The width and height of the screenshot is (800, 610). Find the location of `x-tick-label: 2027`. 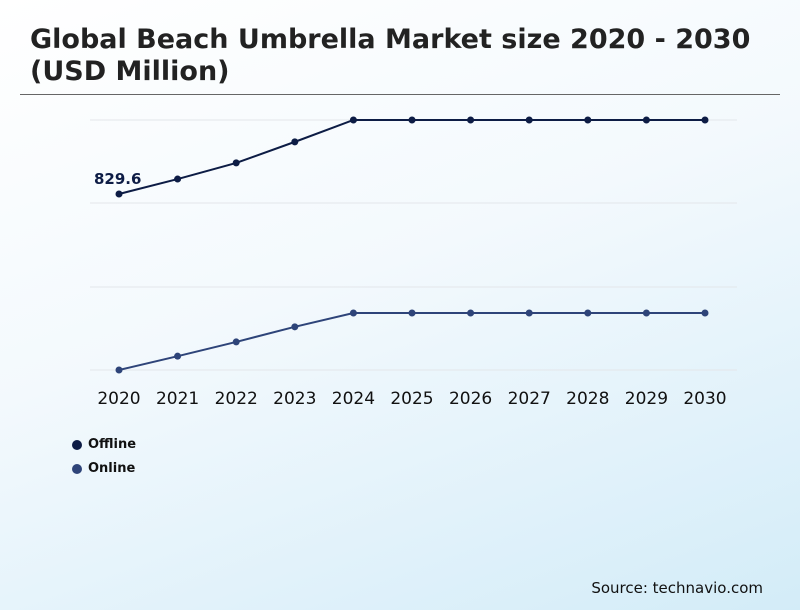

x-tick-label: 2027 is located at coordinates (529, 399).